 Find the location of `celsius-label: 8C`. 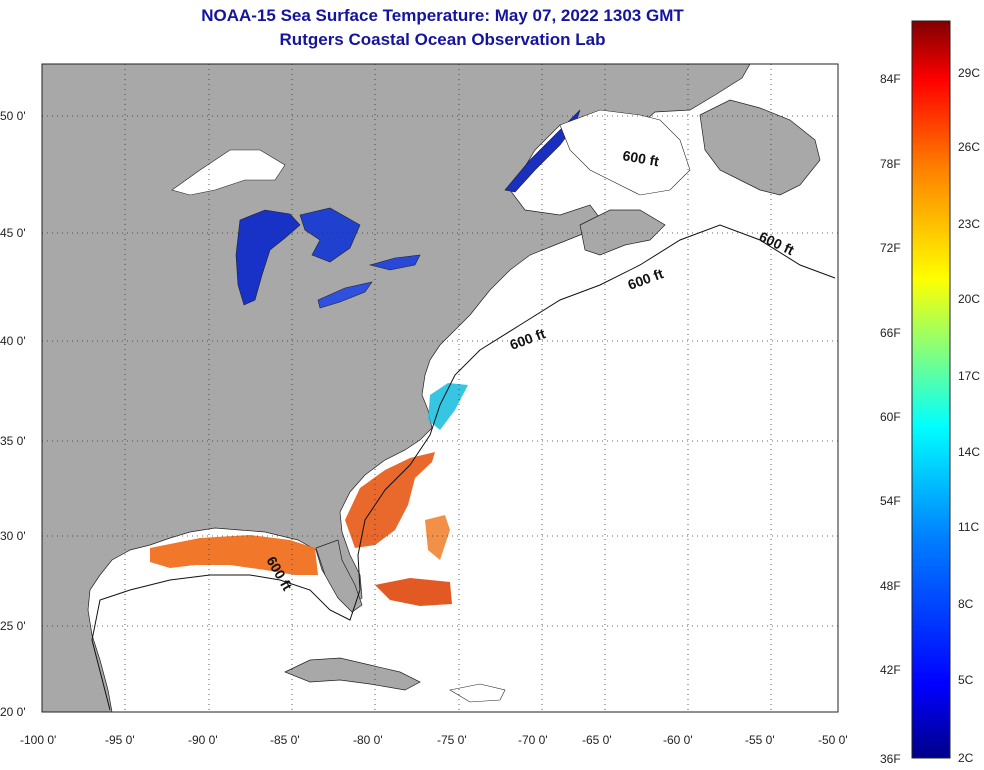

celsius-label: 8C is located at coordinates (966, 604).